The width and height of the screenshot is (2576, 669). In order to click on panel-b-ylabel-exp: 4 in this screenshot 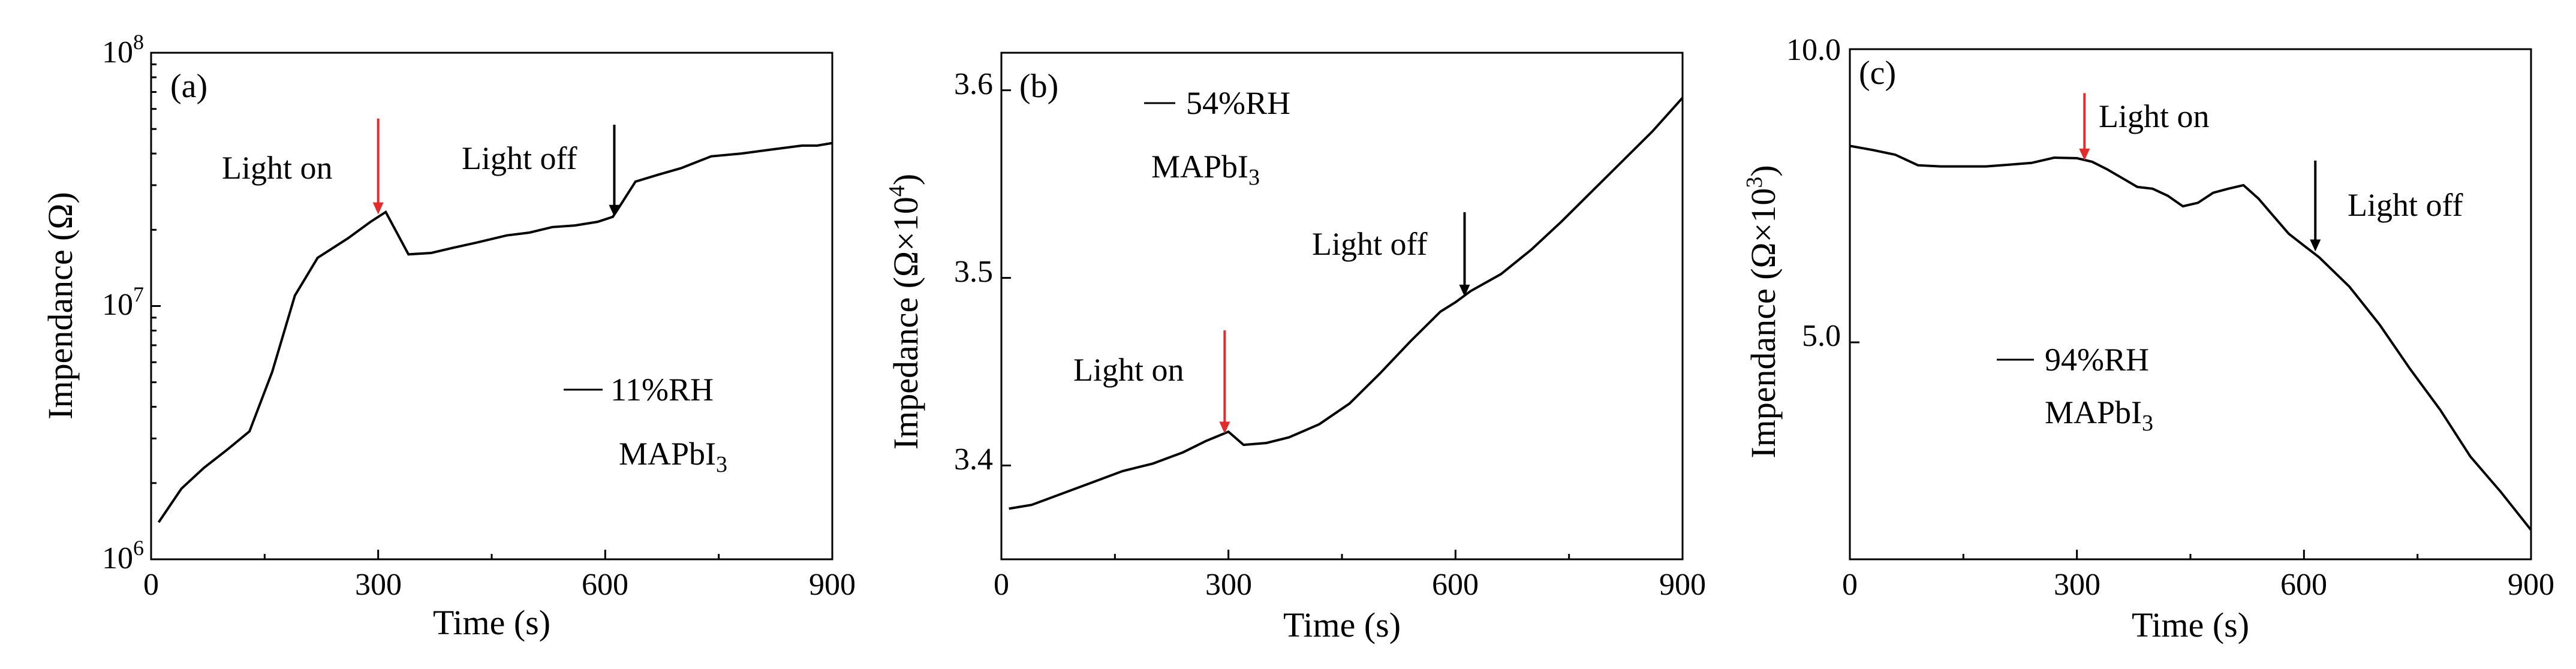, I will do `click(897, 191)`.